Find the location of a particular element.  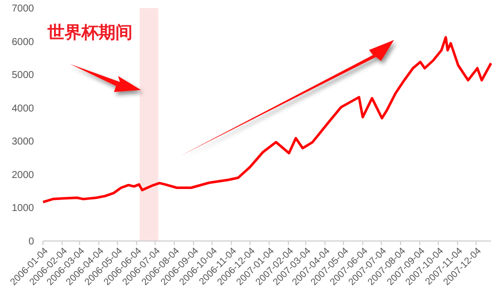

y-tick-label: 5000 is located at coordinates (23, 76).